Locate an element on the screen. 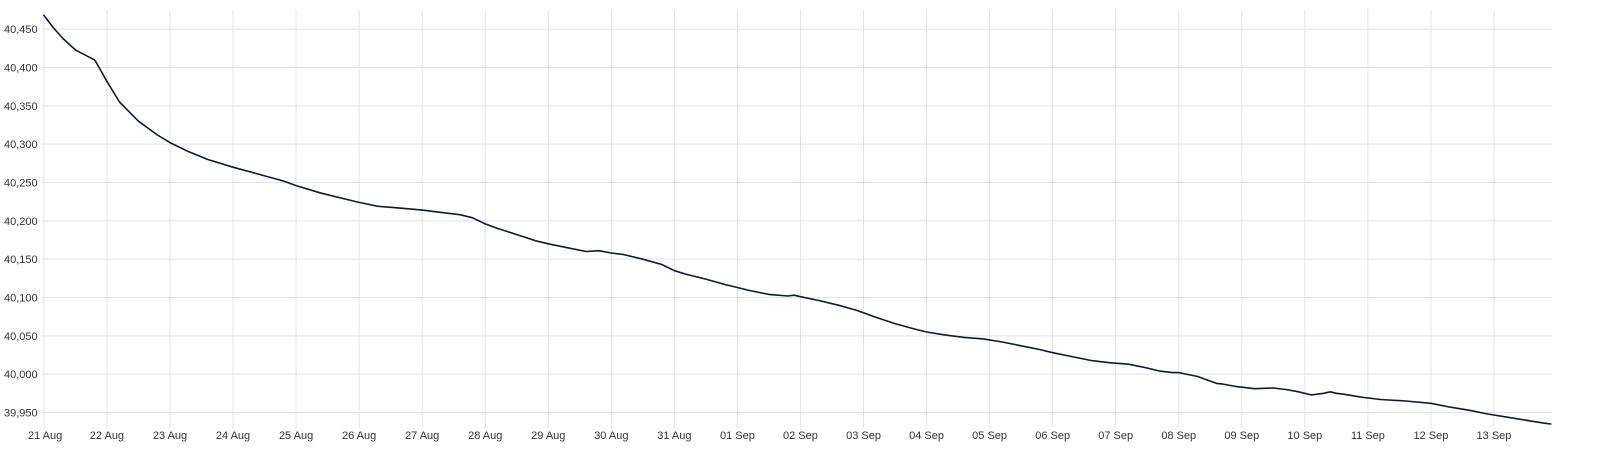 Image resolution: width=1600 pixels, height=453 pixels. x-tick-label: 27 Aug is located at coordinates (422, 436).